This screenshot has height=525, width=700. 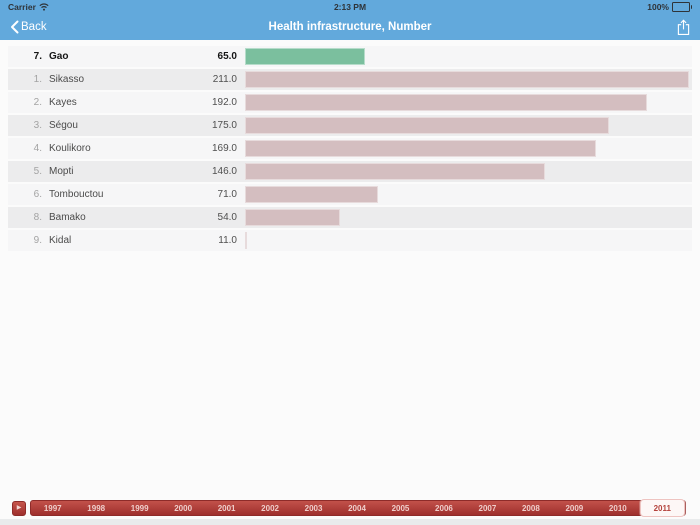 I want to click on row-region-name: Kayes, so click(x=63, y=102).